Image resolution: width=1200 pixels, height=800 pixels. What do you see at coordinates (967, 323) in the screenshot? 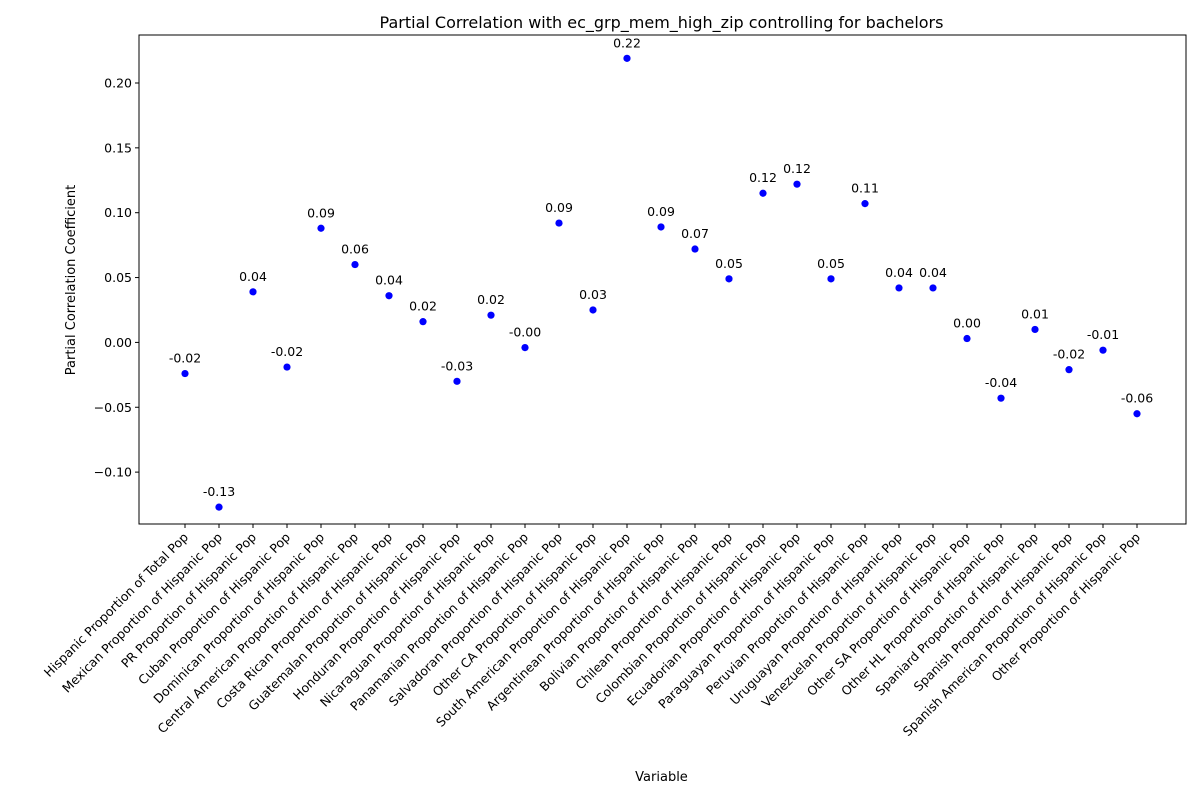
I see `data-label: 0.00` at bounding box center [967, 323].